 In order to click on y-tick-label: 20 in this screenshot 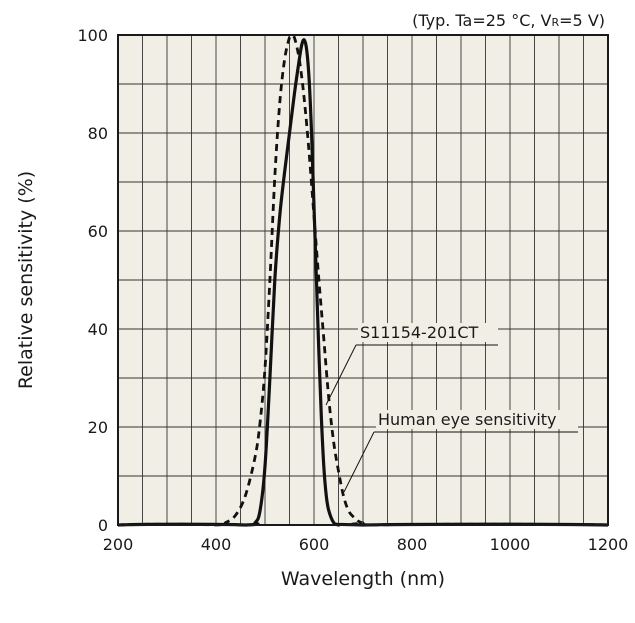, I will do `click(98, 427)`.